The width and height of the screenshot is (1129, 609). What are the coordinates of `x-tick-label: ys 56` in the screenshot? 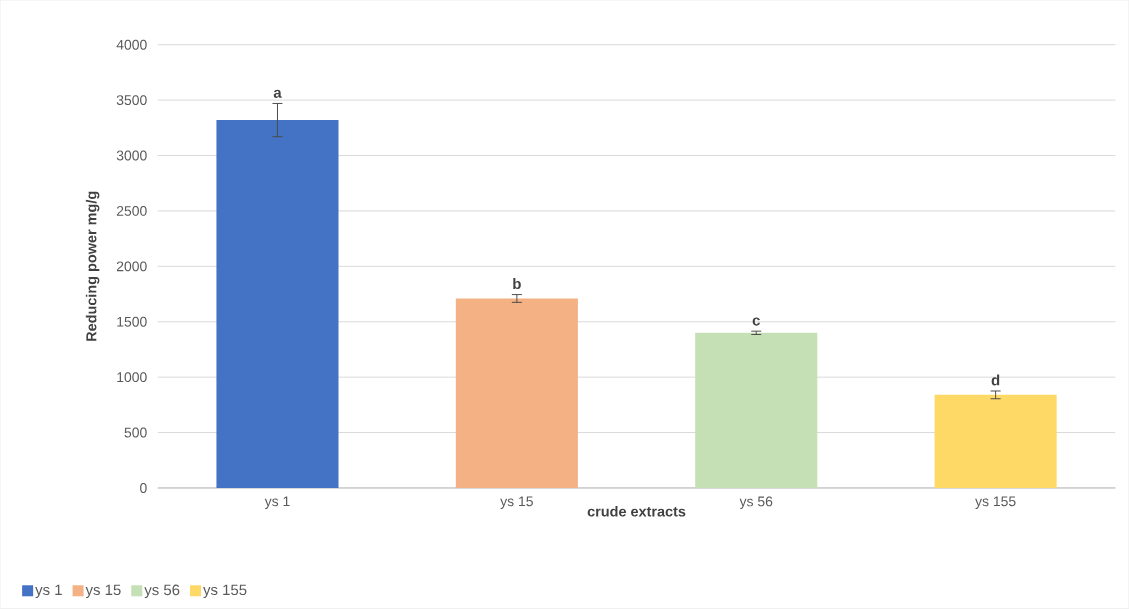 It's located at (756, 503).